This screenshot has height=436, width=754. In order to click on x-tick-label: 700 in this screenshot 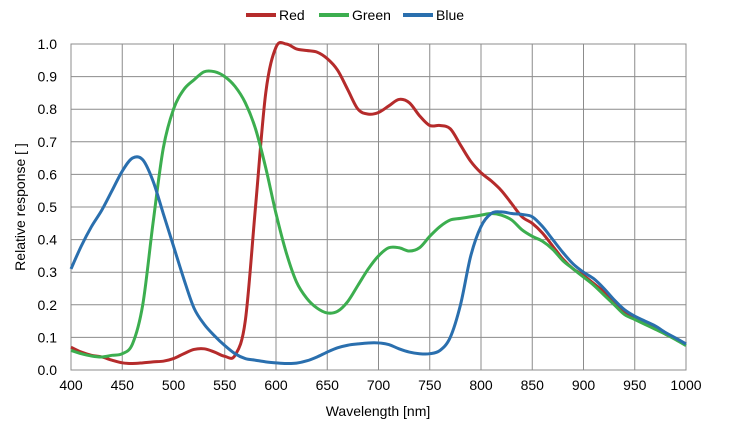, I will do `click(379, 385)`.